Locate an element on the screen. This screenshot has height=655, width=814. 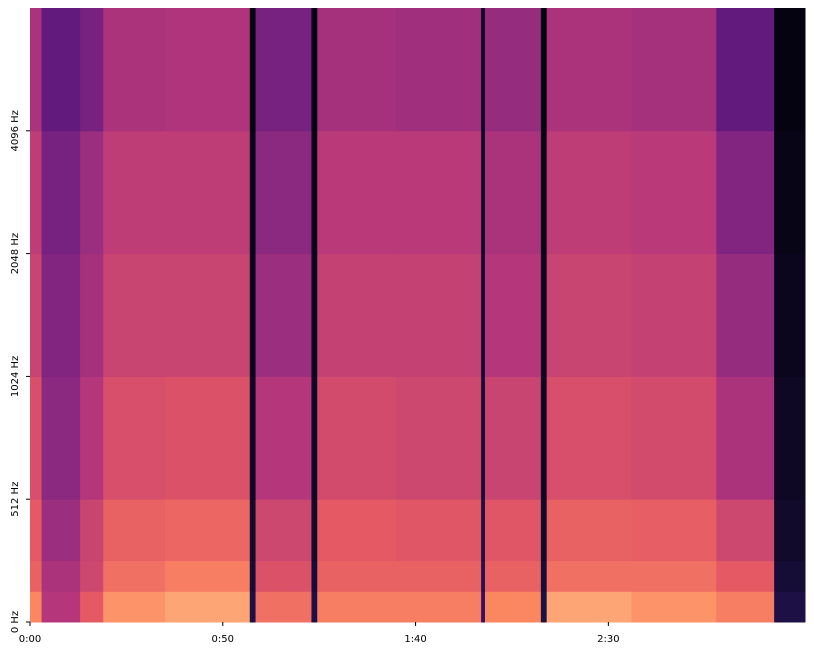
y-tick-label: 512 Hz is located at coordinates (15, 499).